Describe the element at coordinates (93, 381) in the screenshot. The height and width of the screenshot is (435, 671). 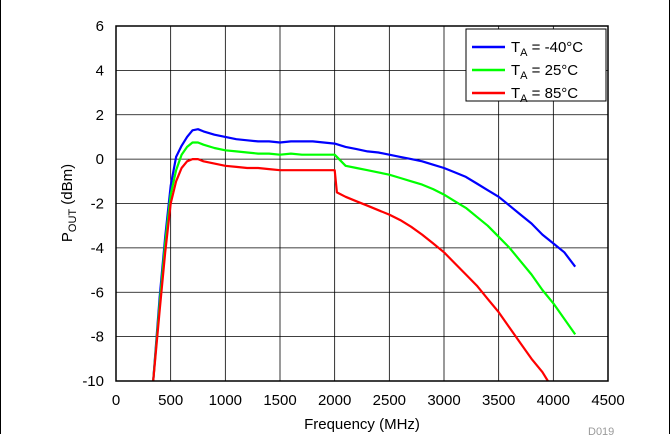
I see `y-tick-label: -10` at that location.